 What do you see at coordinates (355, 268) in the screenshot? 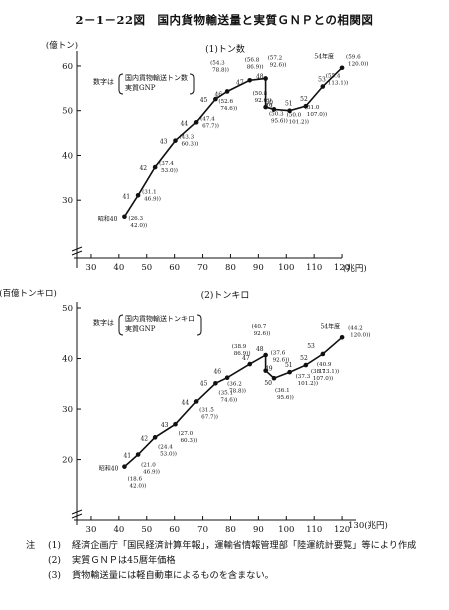
I see `x-axis-label: (兆円)` at bounding box center [355, 268].